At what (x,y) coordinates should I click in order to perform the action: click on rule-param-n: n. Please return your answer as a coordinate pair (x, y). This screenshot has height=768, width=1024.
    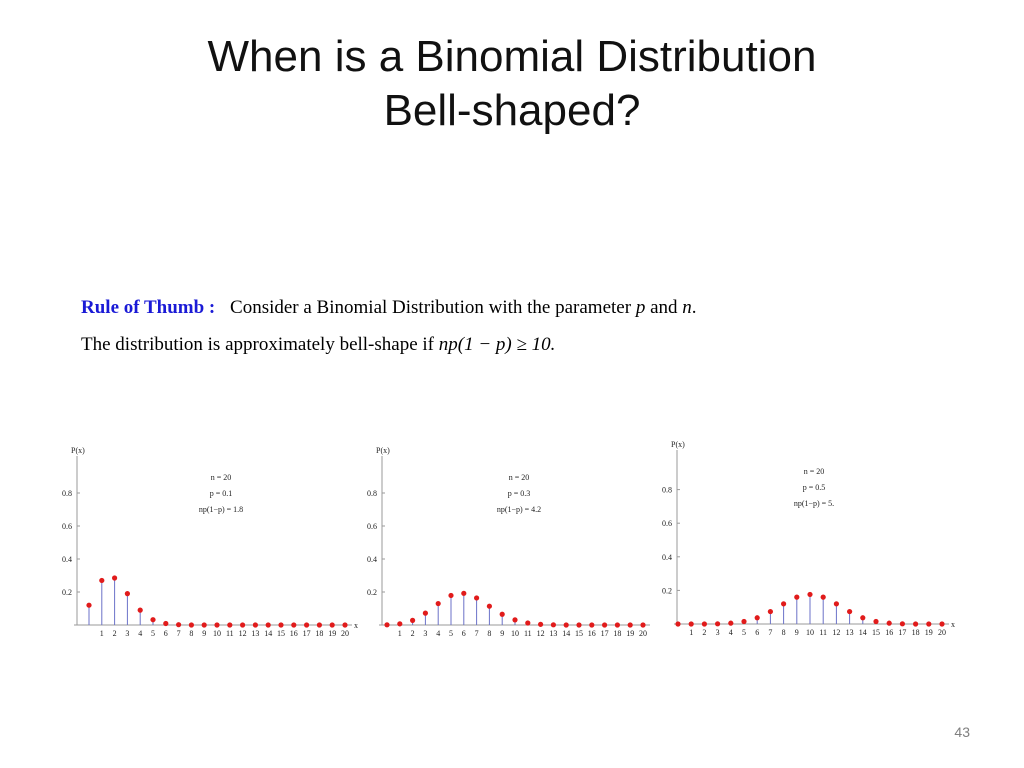
    Looking at the image, I should click on (687, 307).